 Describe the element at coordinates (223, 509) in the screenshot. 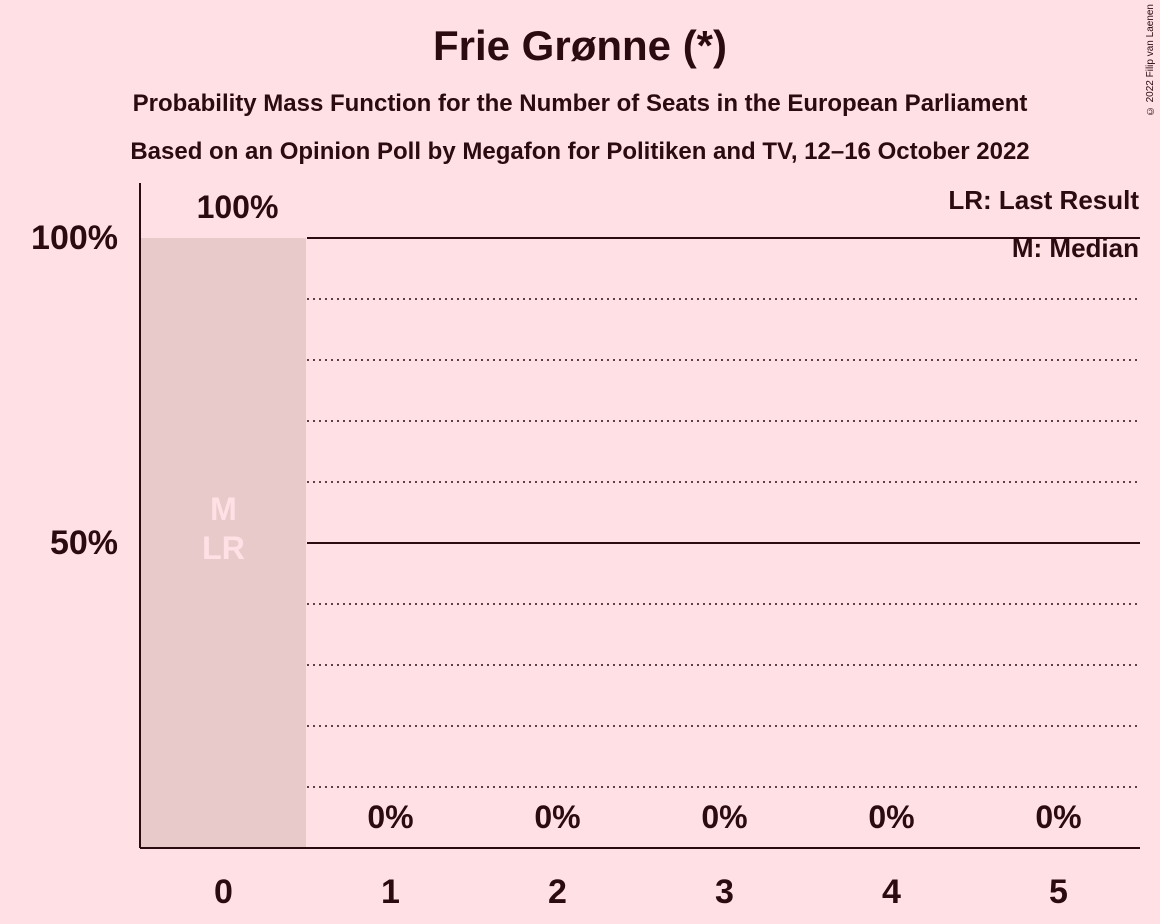

I see `median-marker: M` at that location.